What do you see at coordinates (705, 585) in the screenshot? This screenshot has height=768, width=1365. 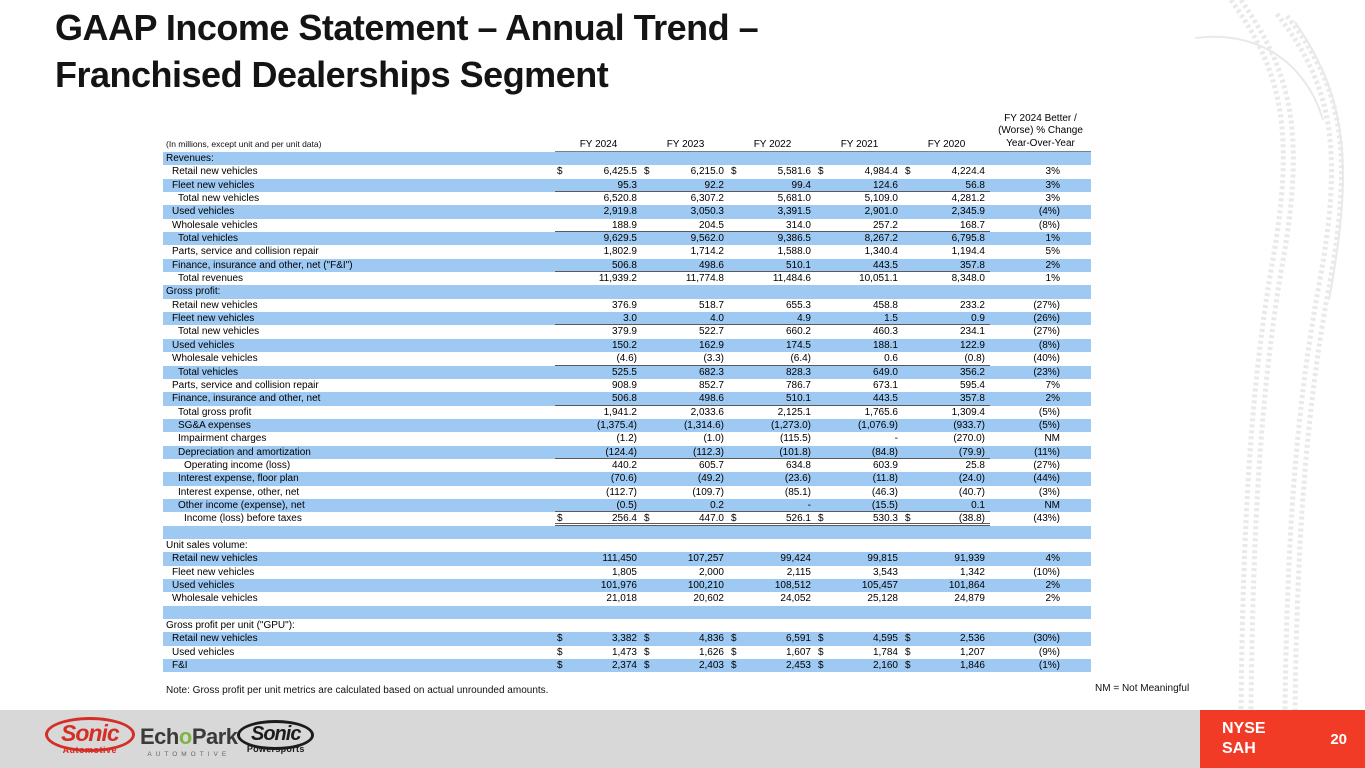 I see `cell-value: 100,210` at bounding box center [705, 585].